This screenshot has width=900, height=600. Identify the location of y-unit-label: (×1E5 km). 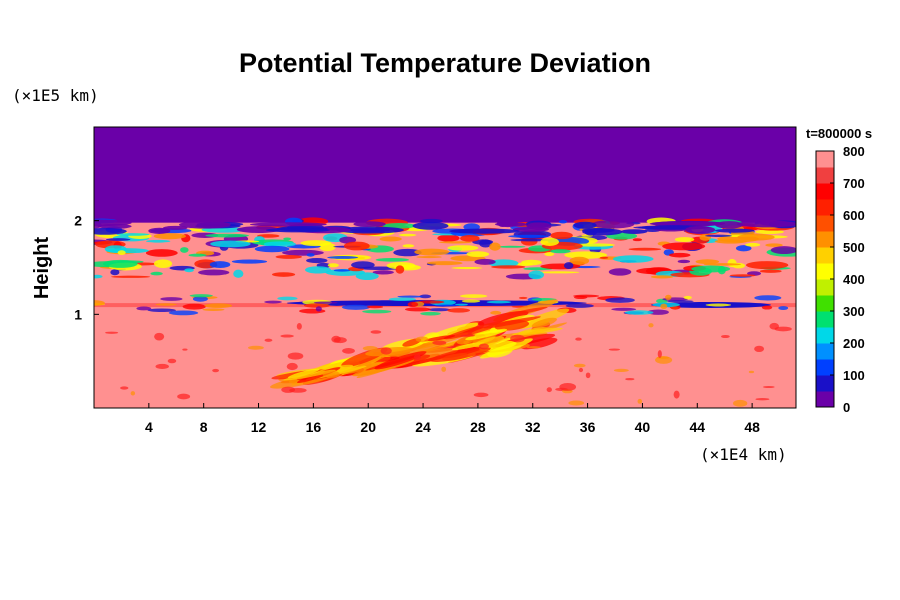
(55, 95).